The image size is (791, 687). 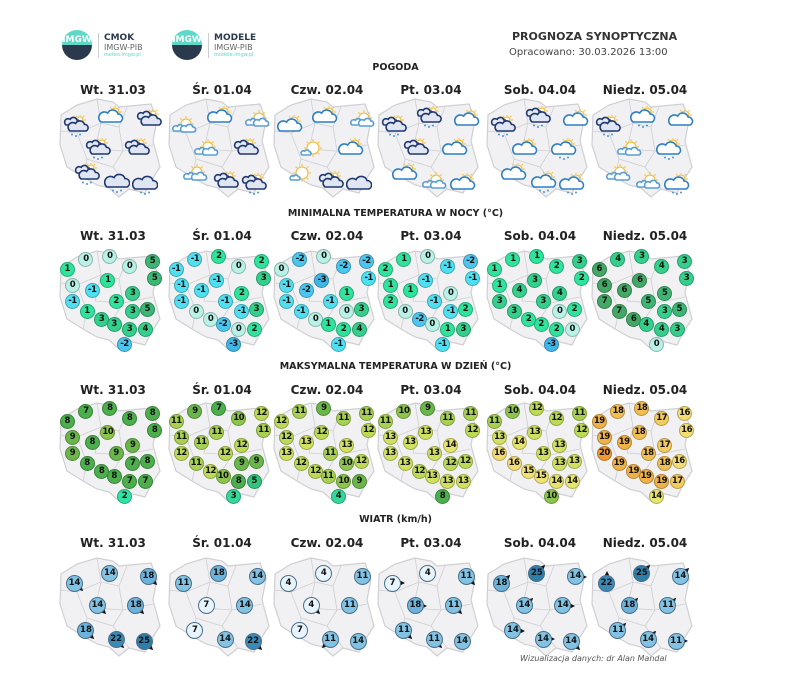 What do you see at coordinates (102, 45) in the screenshot?
I see `logo-cmok: IMGW CMOK IMGW-PIB meteo.imgw.pl` at bounding box center [102, 45].